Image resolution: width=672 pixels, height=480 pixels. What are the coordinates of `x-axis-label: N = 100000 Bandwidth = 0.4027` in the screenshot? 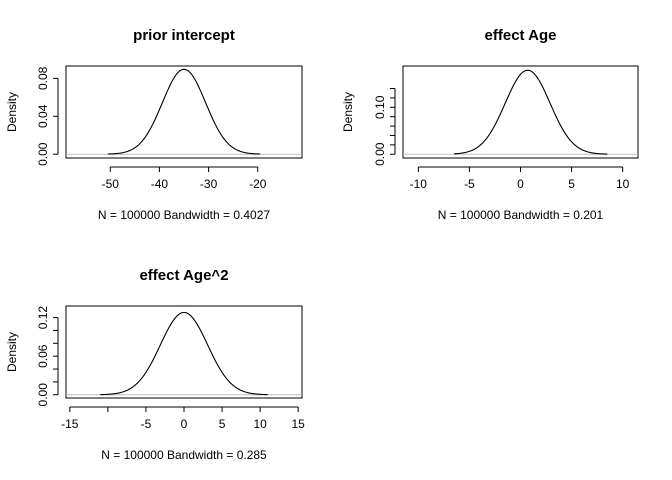 It's located at (184, 215).